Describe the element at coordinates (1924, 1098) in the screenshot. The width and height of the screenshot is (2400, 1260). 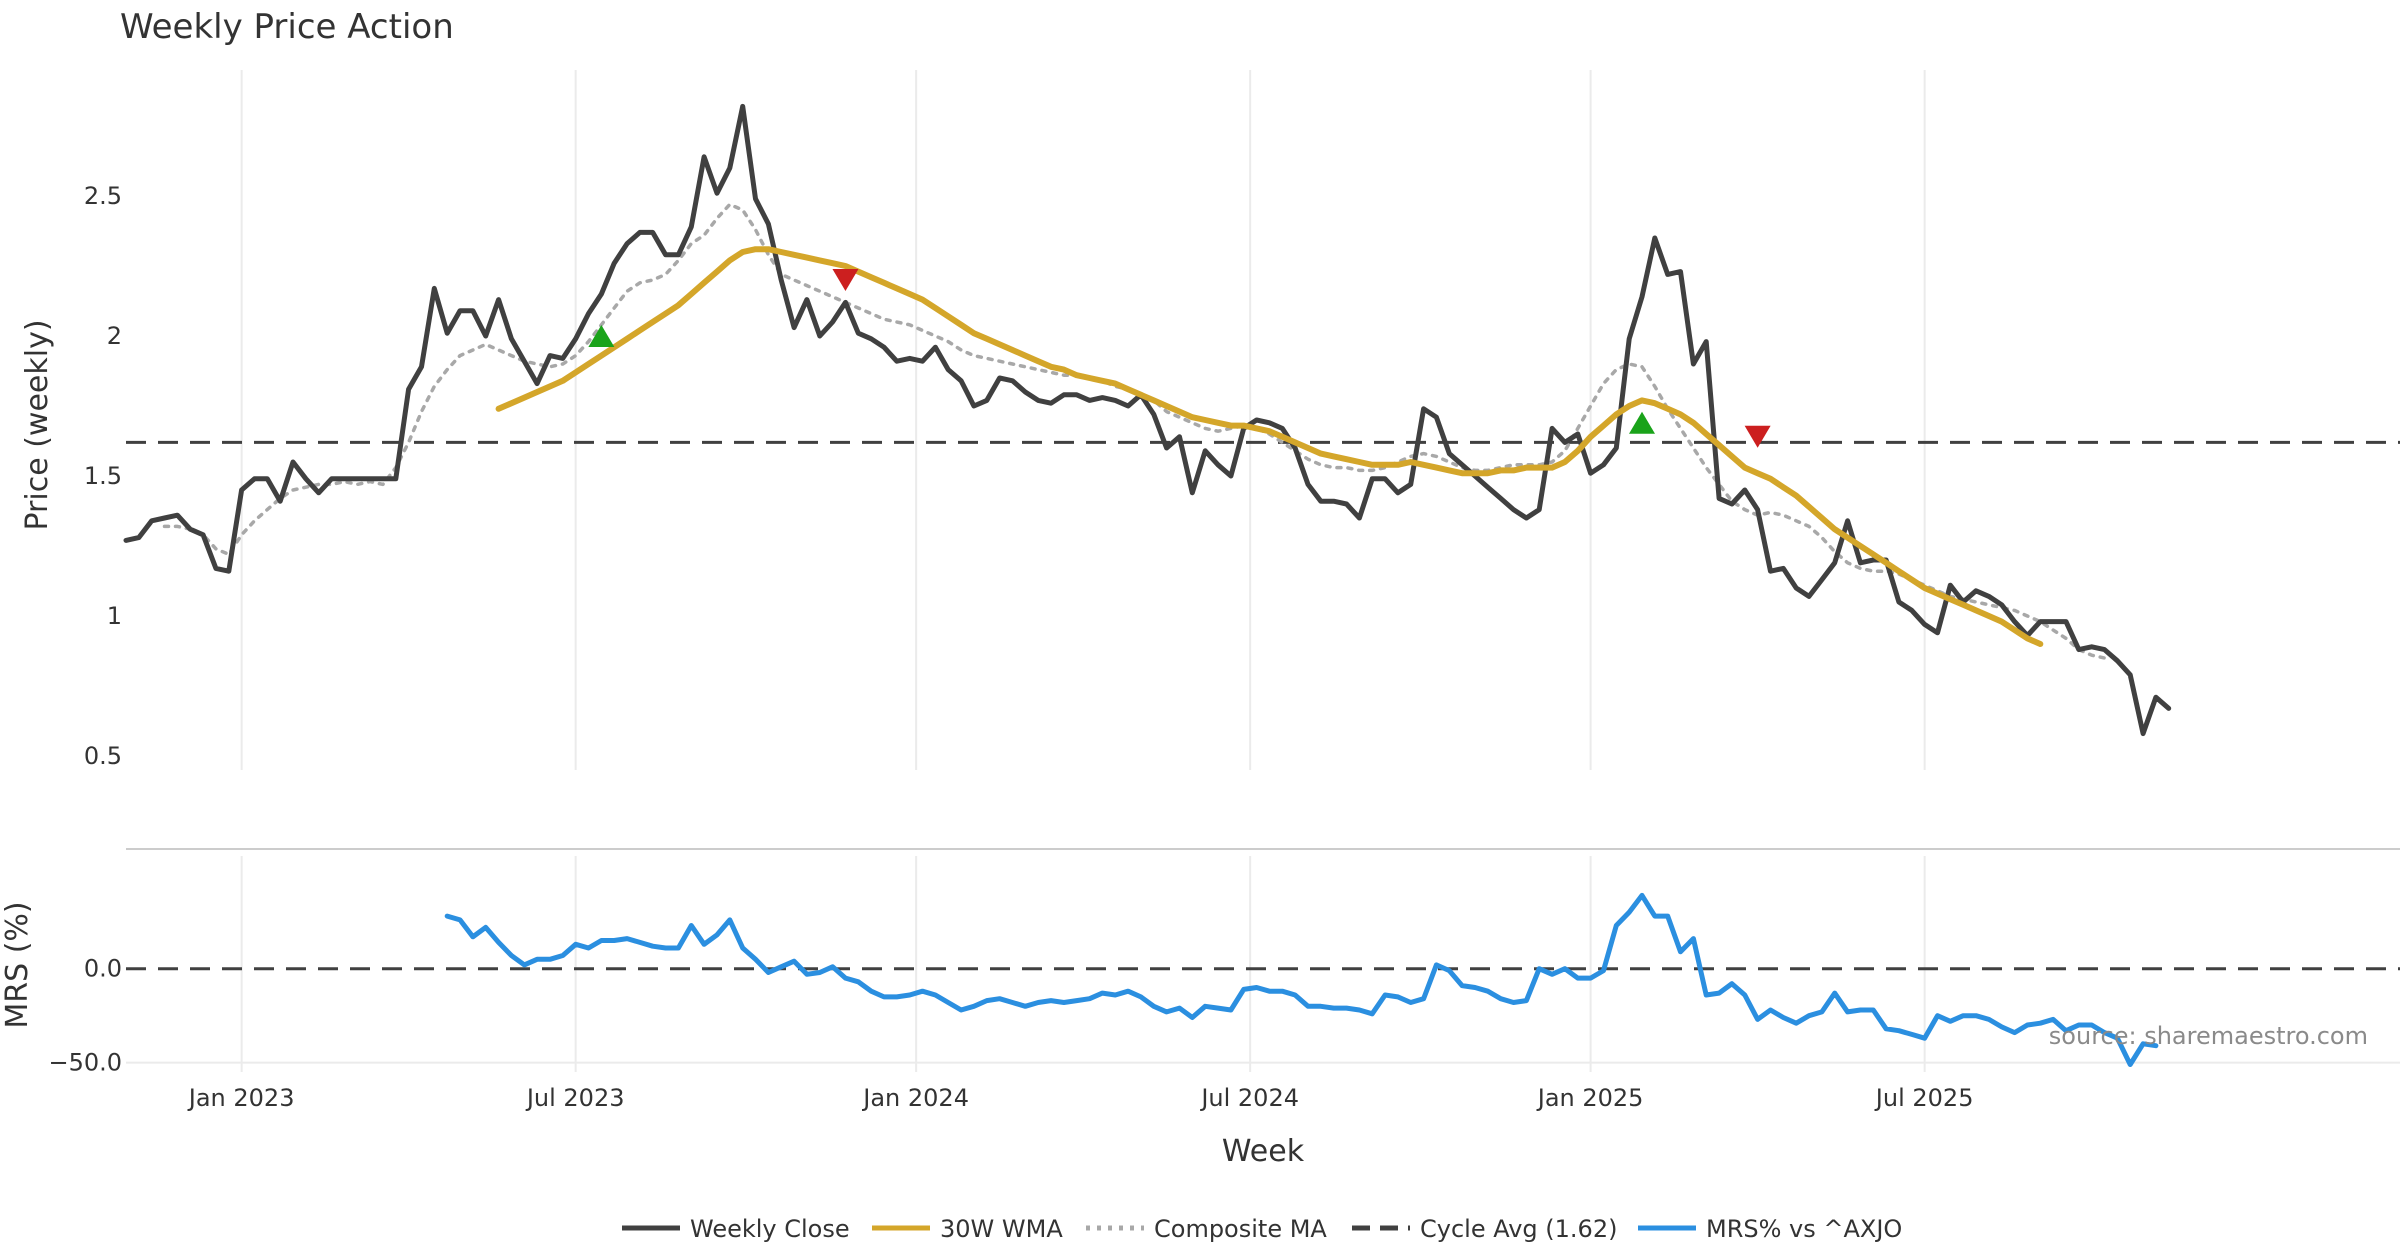
I see `x-tick-label: Jul 2025` at that location.